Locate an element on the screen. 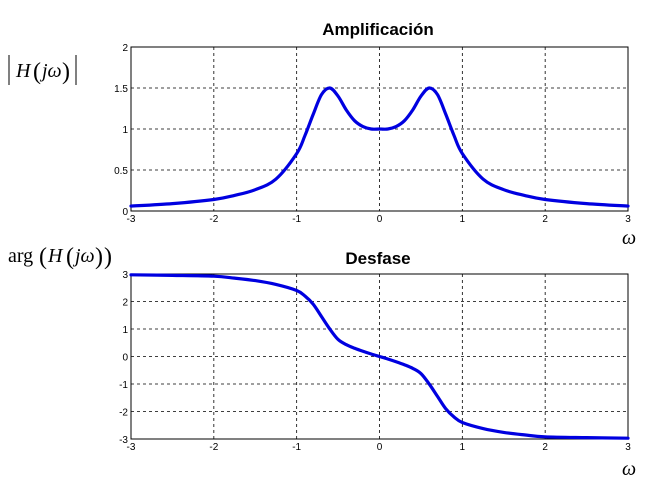  magnitude-x-tick-label: 1 is located at coordinates (463, 219).